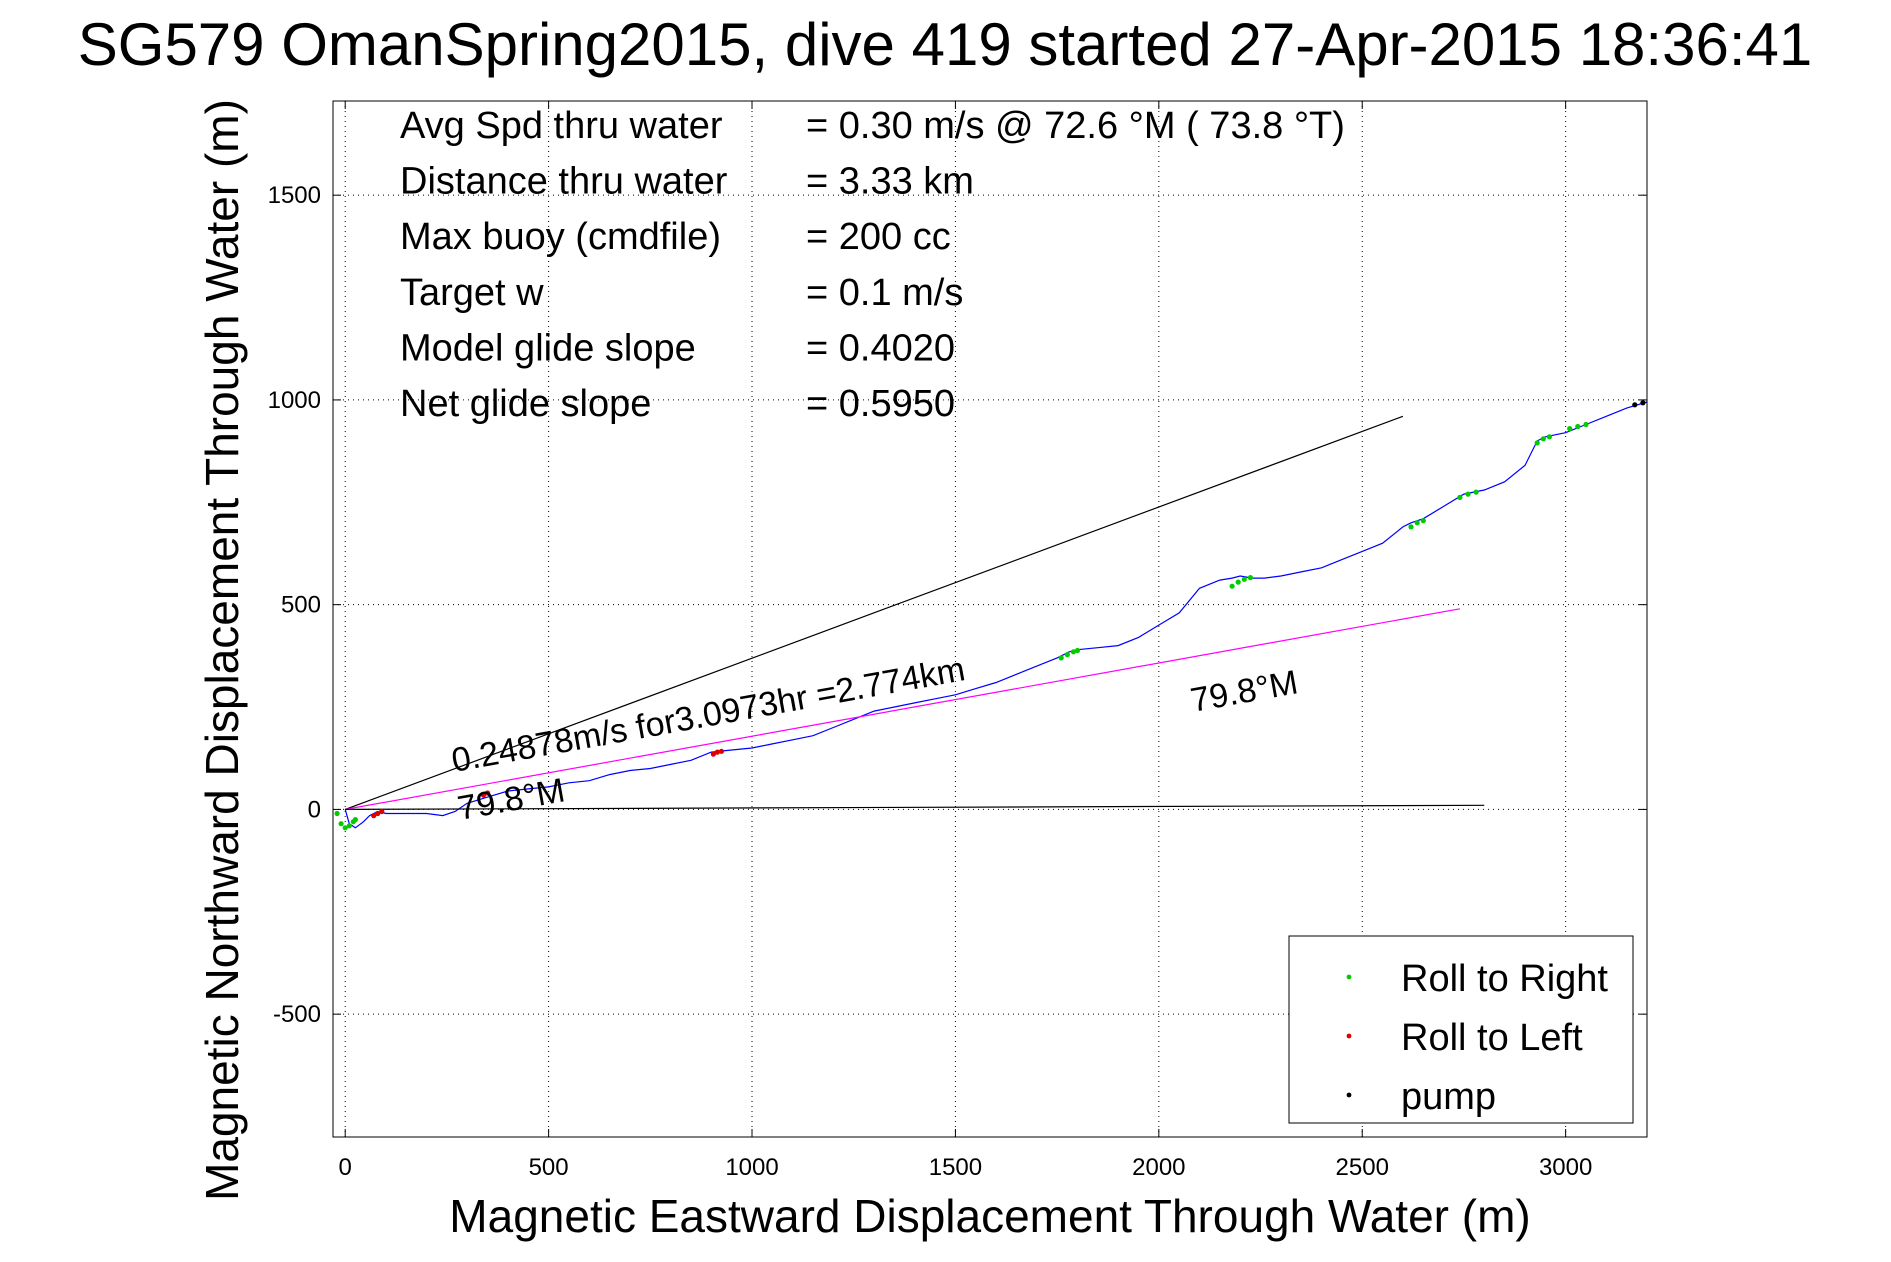 This screenshot has width=1891, height=1262. I want to click on info-label: Distance thru water, so click(564, 182).